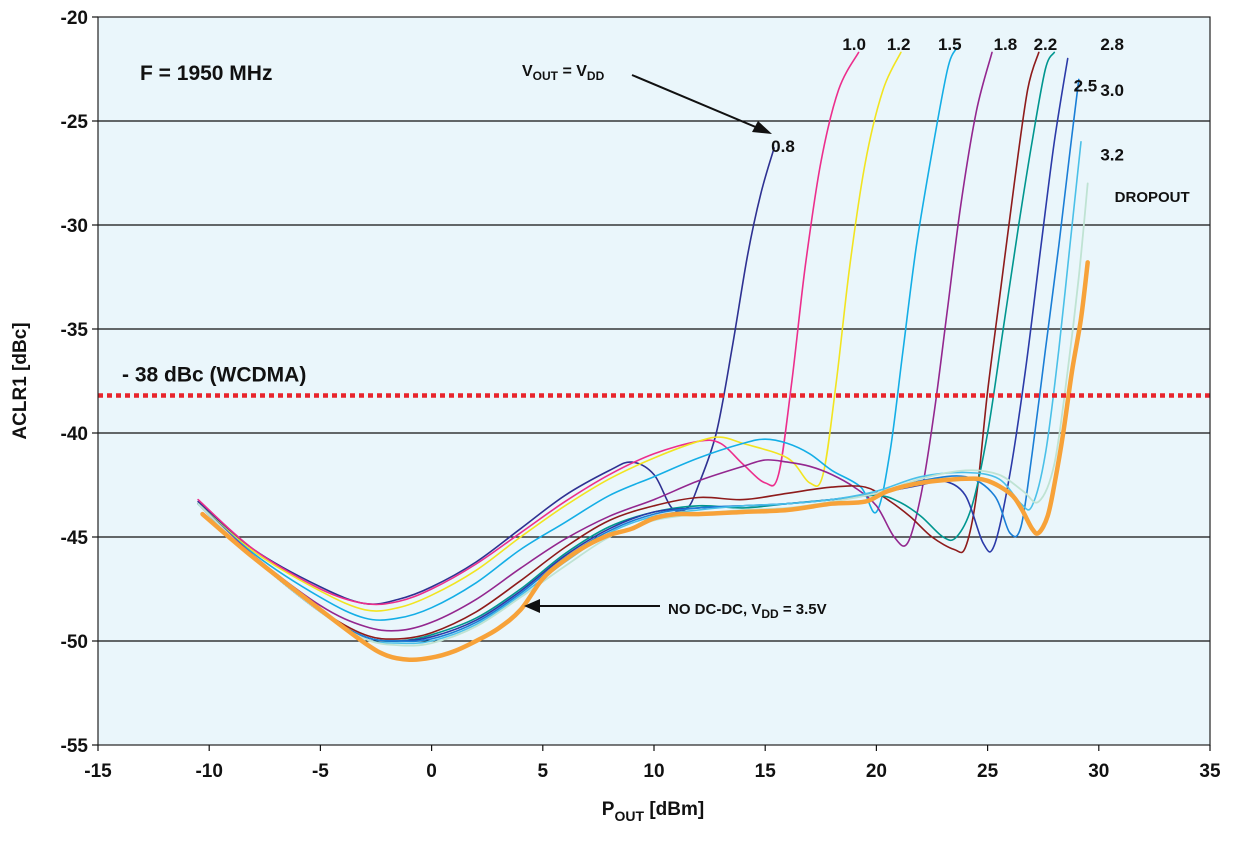 The width and height of the screenshot is (1235, 849). What do you see at coordinates (980, 120) in the screenshot?
I see `series-labels: 0.8 1.0 1.2 1.5 1.8 2.2 2.5 2.8 3.0 3.2 DROPOUT` at bounding box center [980, 120].